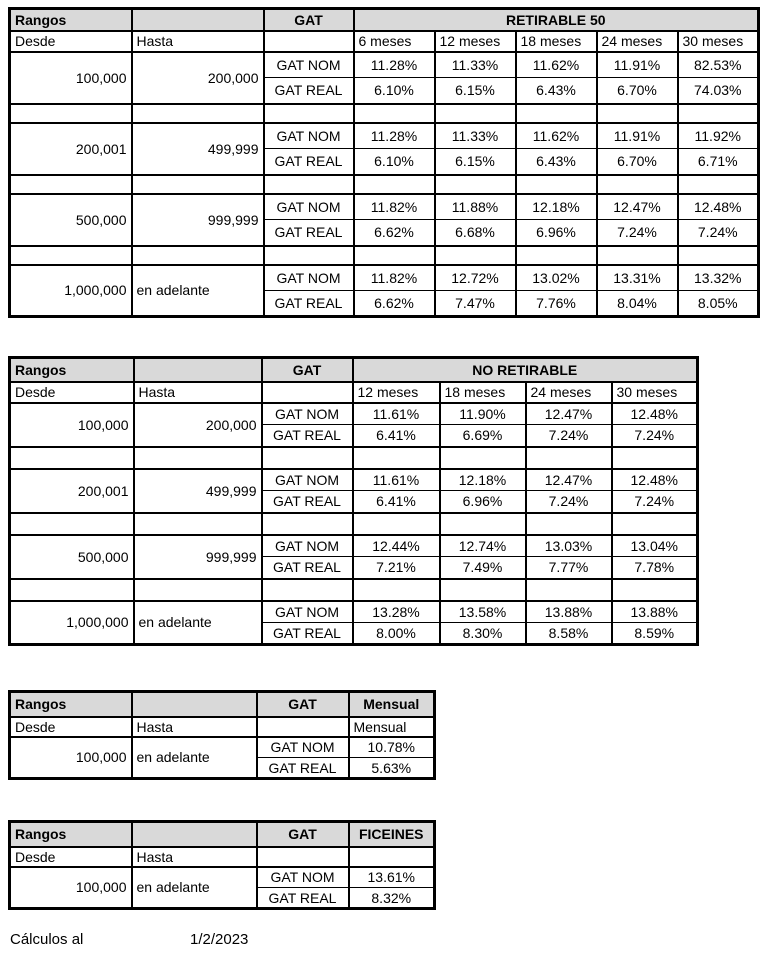 This screenshot has width=768, height=956. I want to click on col-header-term: Mensual, so click(391, 726).